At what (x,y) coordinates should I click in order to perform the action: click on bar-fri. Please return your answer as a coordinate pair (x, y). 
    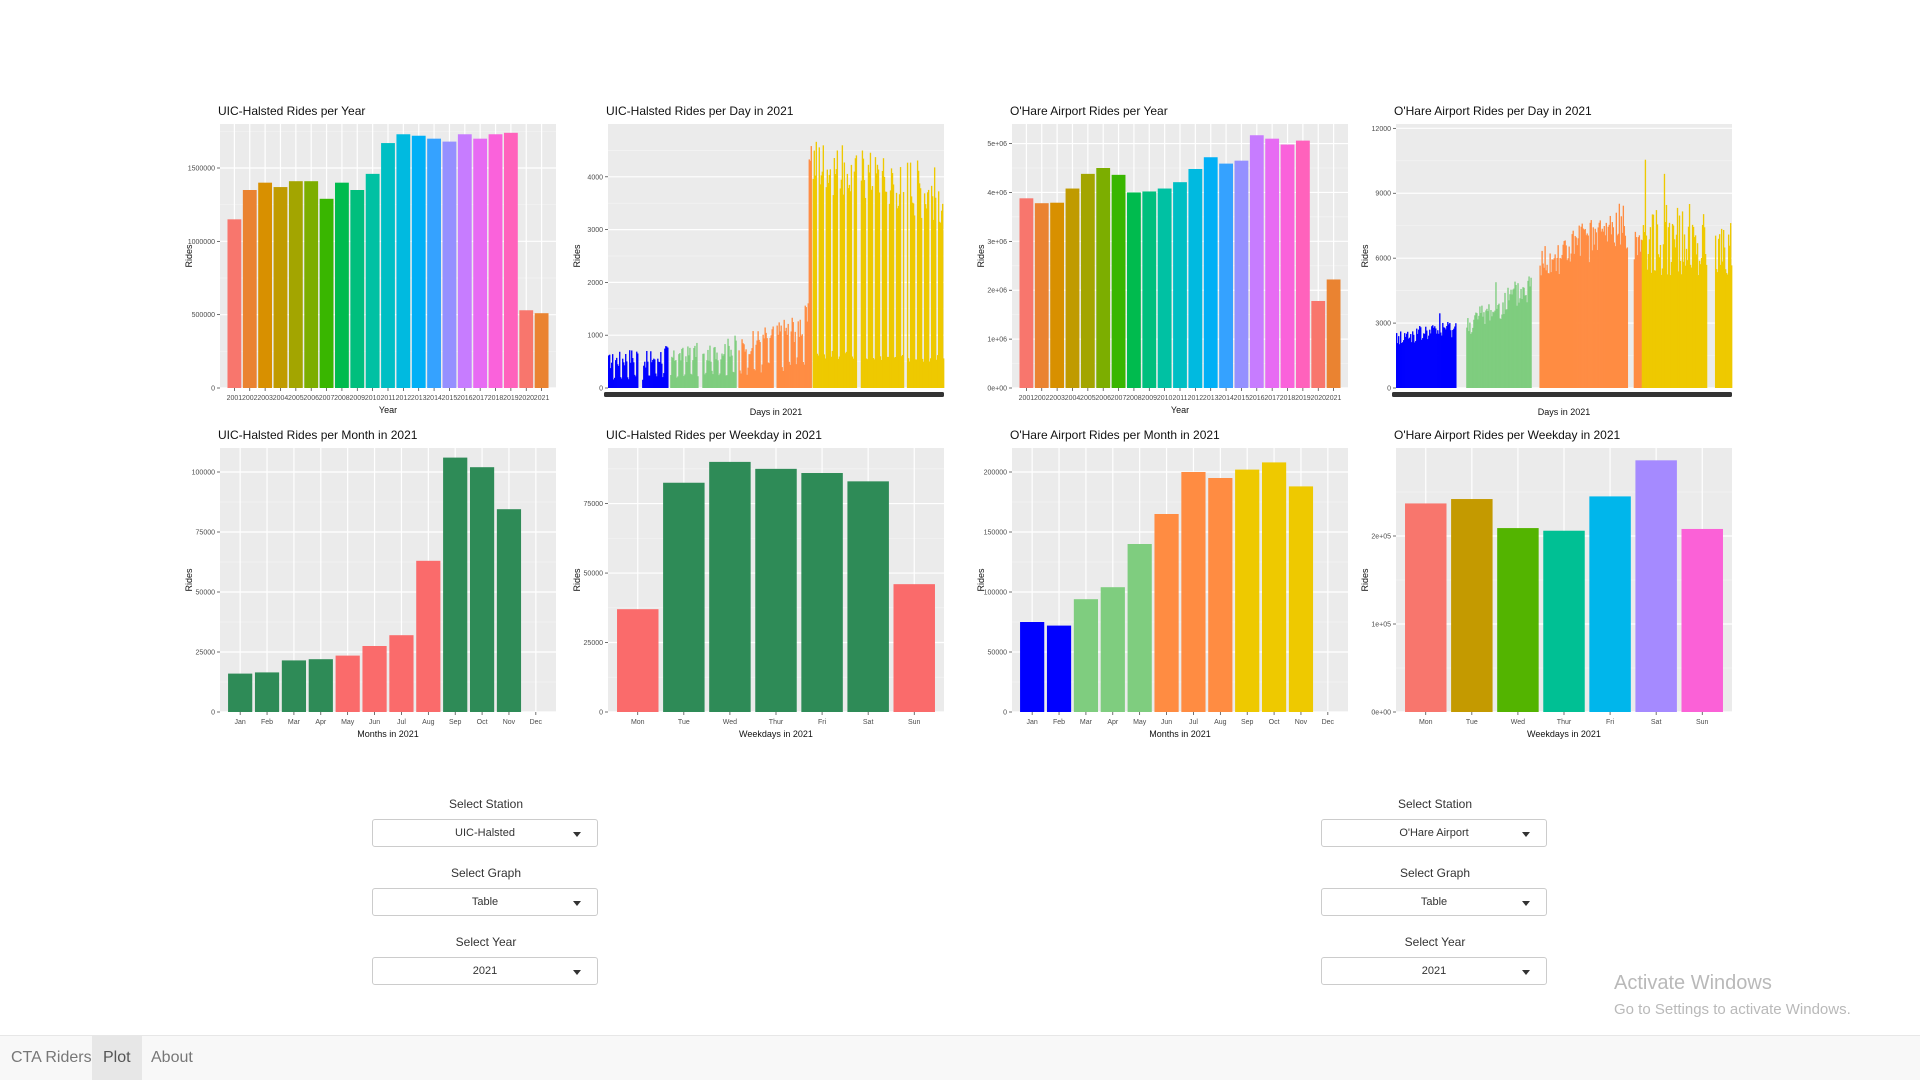
    Looking at the image, I should click on (1610, 604).